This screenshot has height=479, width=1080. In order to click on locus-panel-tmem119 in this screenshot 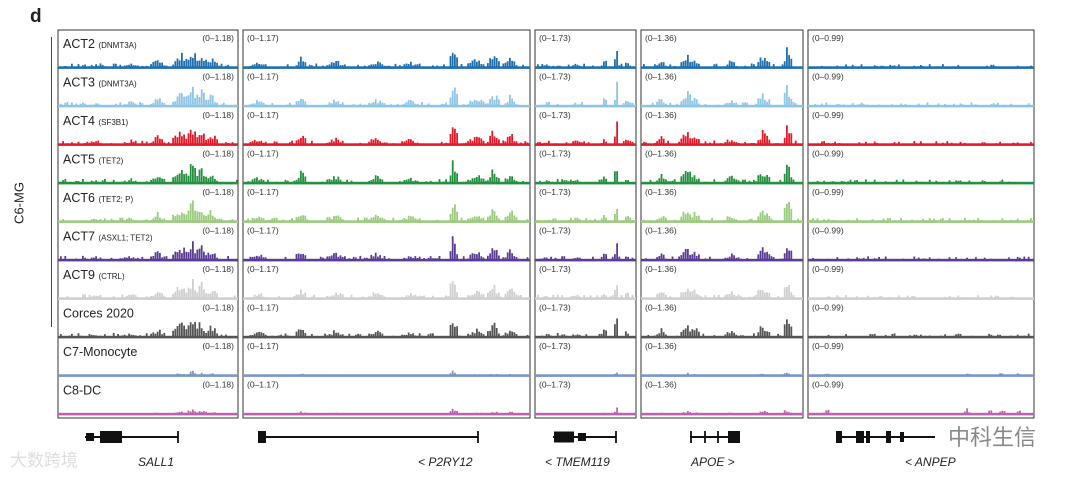, I will do `click(585, 224)`.